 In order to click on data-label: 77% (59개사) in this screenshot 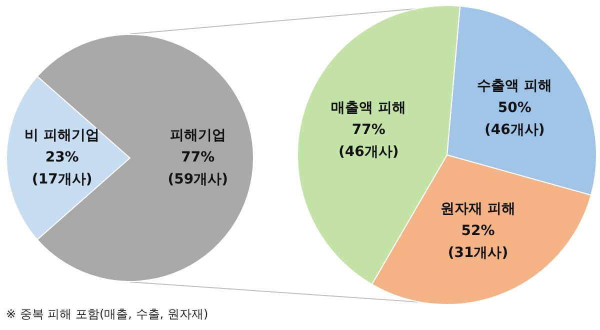, I will do `click(198, 169)`.